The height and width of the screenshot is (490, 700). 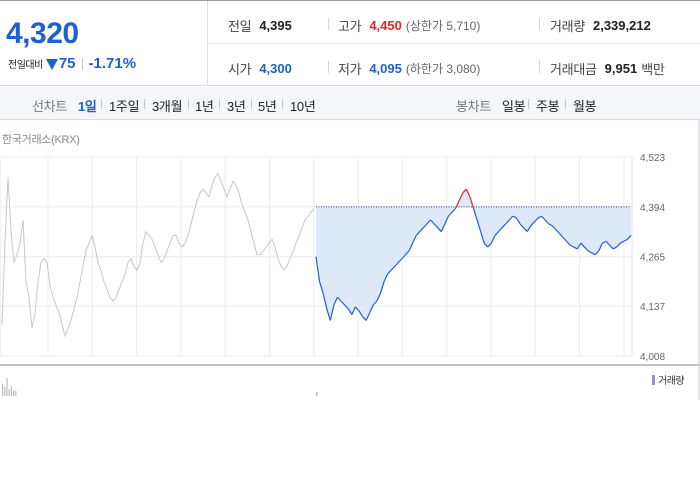 I want to click on today-series, so click(x=473, y=254).